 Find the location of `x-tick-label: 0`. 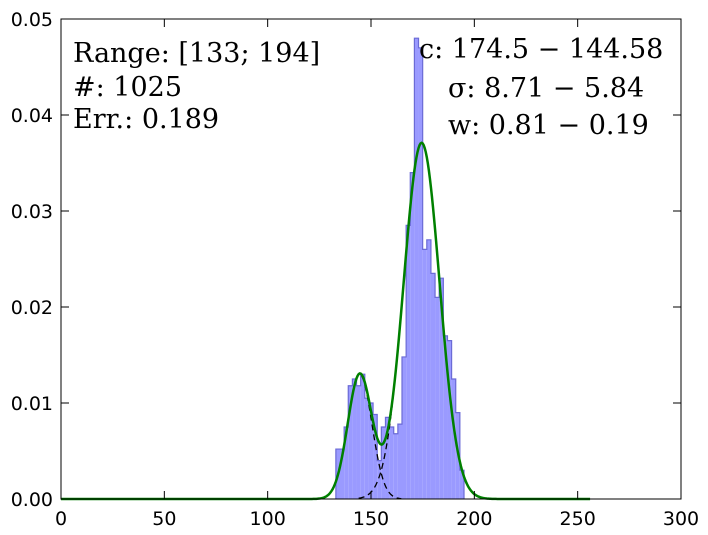

x-tick-label: 0 is located at coordinates (61, 519).